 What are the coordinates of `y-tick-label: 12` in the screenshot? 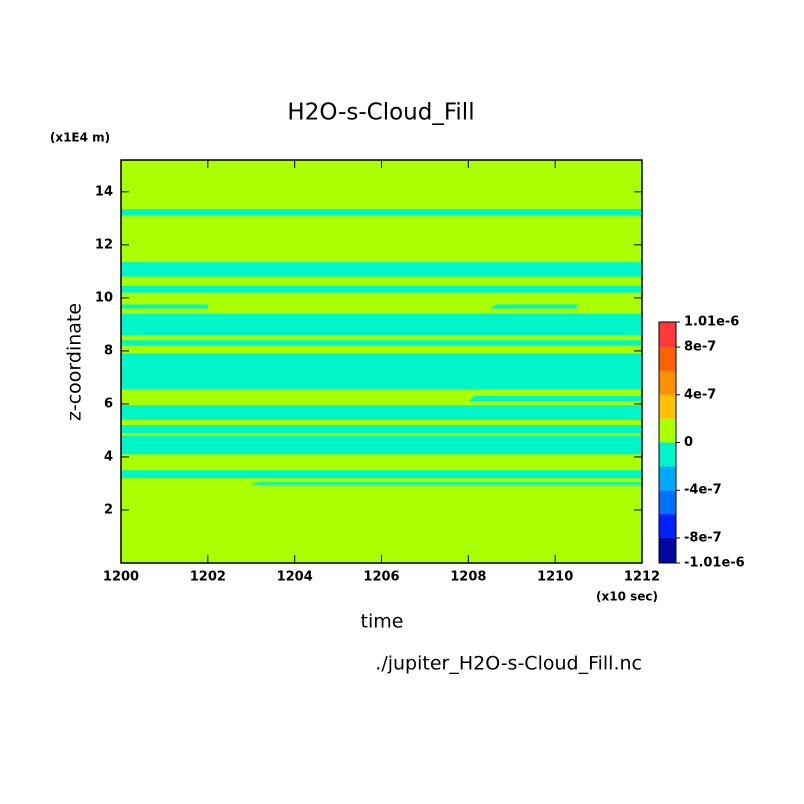 It's located at (104, 244).